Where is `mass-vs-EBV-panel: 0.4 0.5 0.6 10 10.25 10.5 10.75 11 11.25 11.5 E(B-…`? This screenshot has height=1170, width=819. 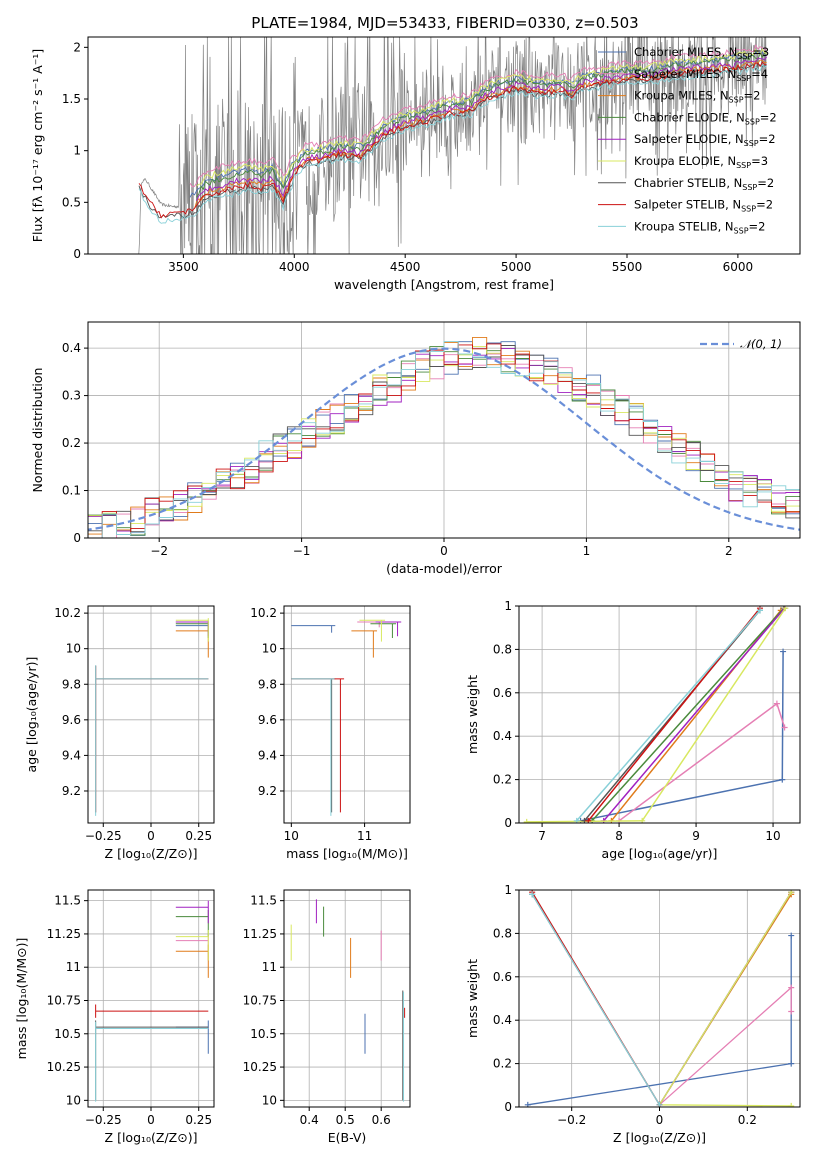 mass-vs-EBV-panel: 0.4 0.5 0.6 10 10.25 10.5 10.75 11 11.25 11.5 E(B-… is located at coordinates (327, 1017).